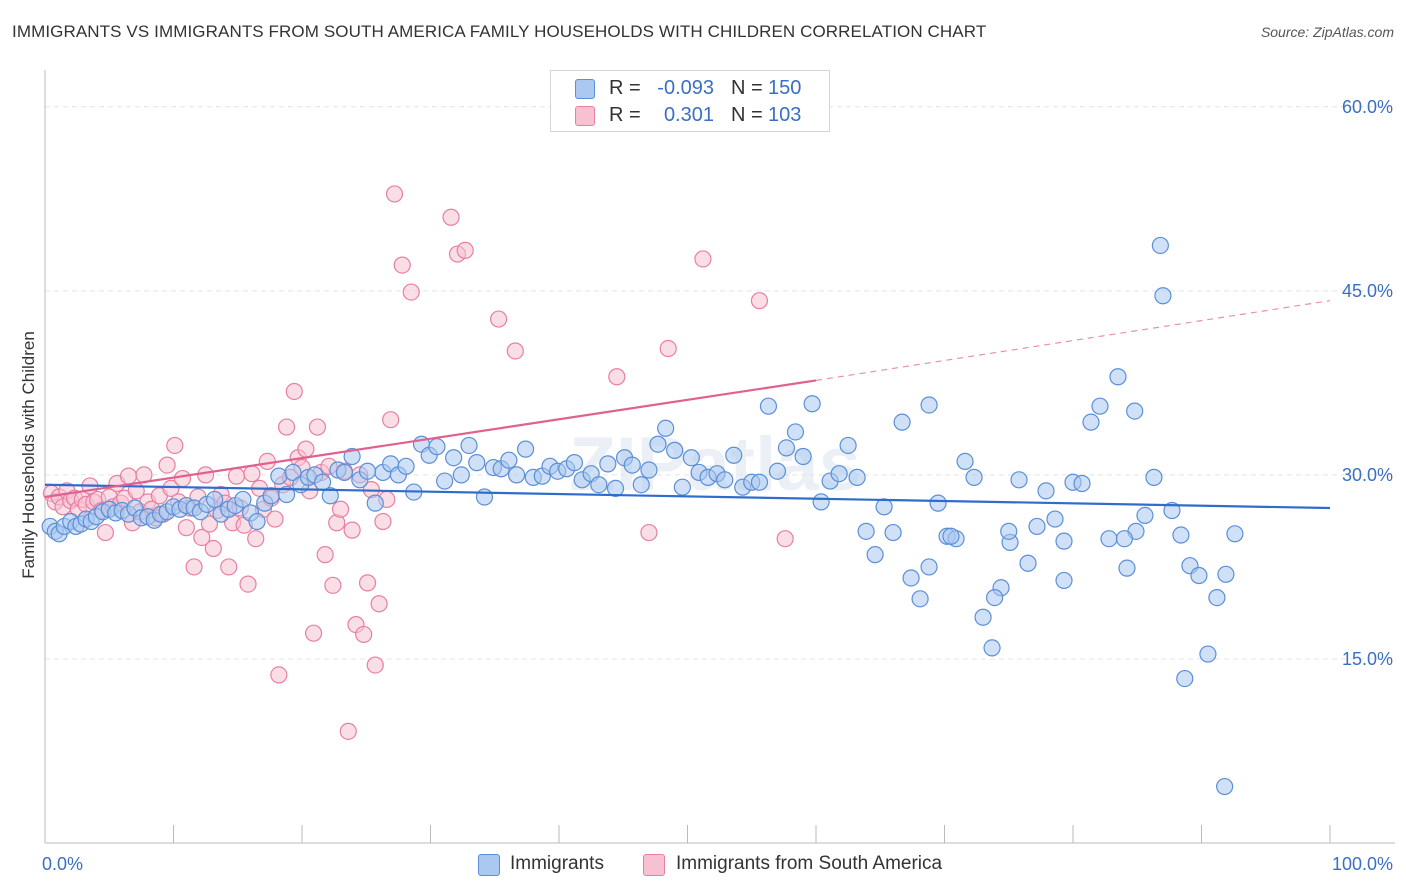 This screenshot has width=1406, height=892. Describe the element at coordinates (1367, 383) in the screenshot. I see `y-tick-labels: 15.0% 30.0% 45.0% 60.0%` at that location.